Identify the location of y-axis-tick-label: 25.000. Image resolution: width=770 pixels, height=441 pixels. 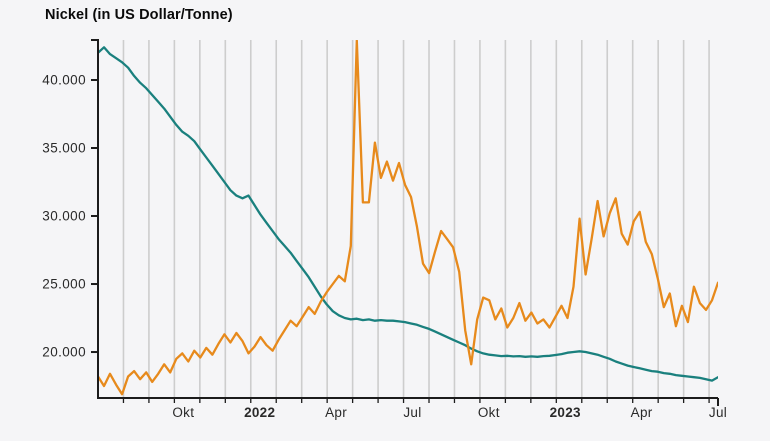
(64, 284).